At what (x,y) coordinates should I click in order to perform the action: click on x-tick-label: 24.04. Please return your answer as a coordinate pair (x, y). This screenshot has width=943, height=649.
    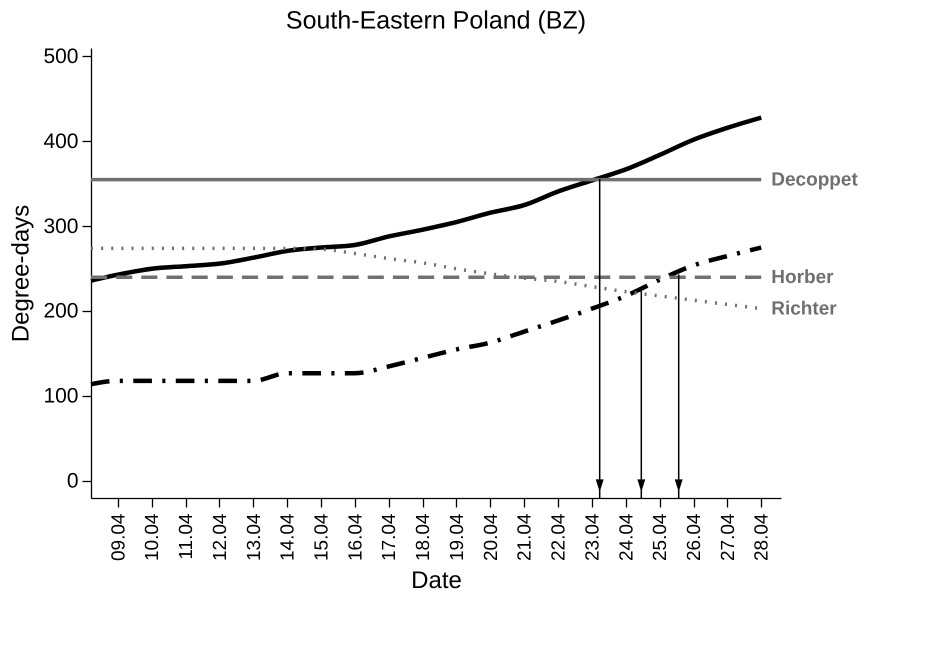
    Looking at the image, I should click on (627, 537).